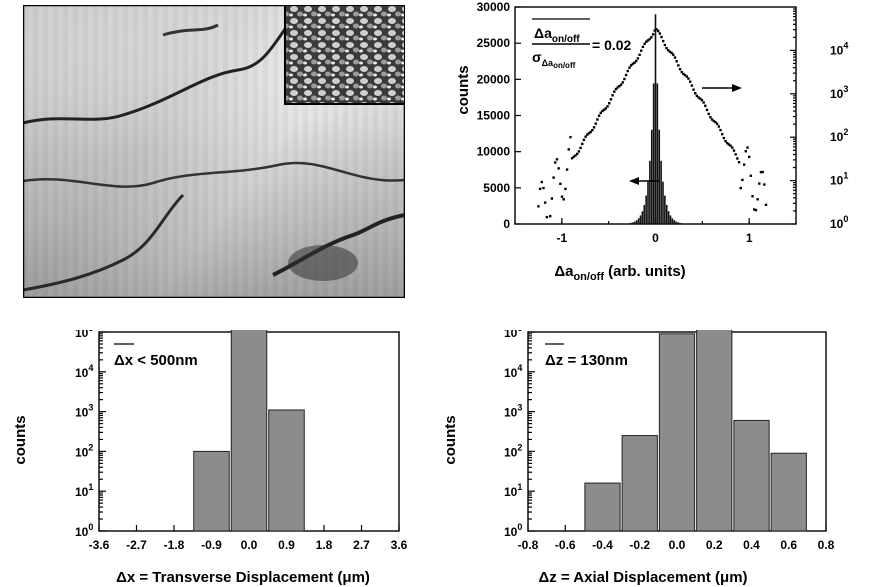 This screenshot has width=869, height=587. Describe the element at coordinates (494, 7) in the screenshot. I see `ytick-label-left: 30000` at that location.